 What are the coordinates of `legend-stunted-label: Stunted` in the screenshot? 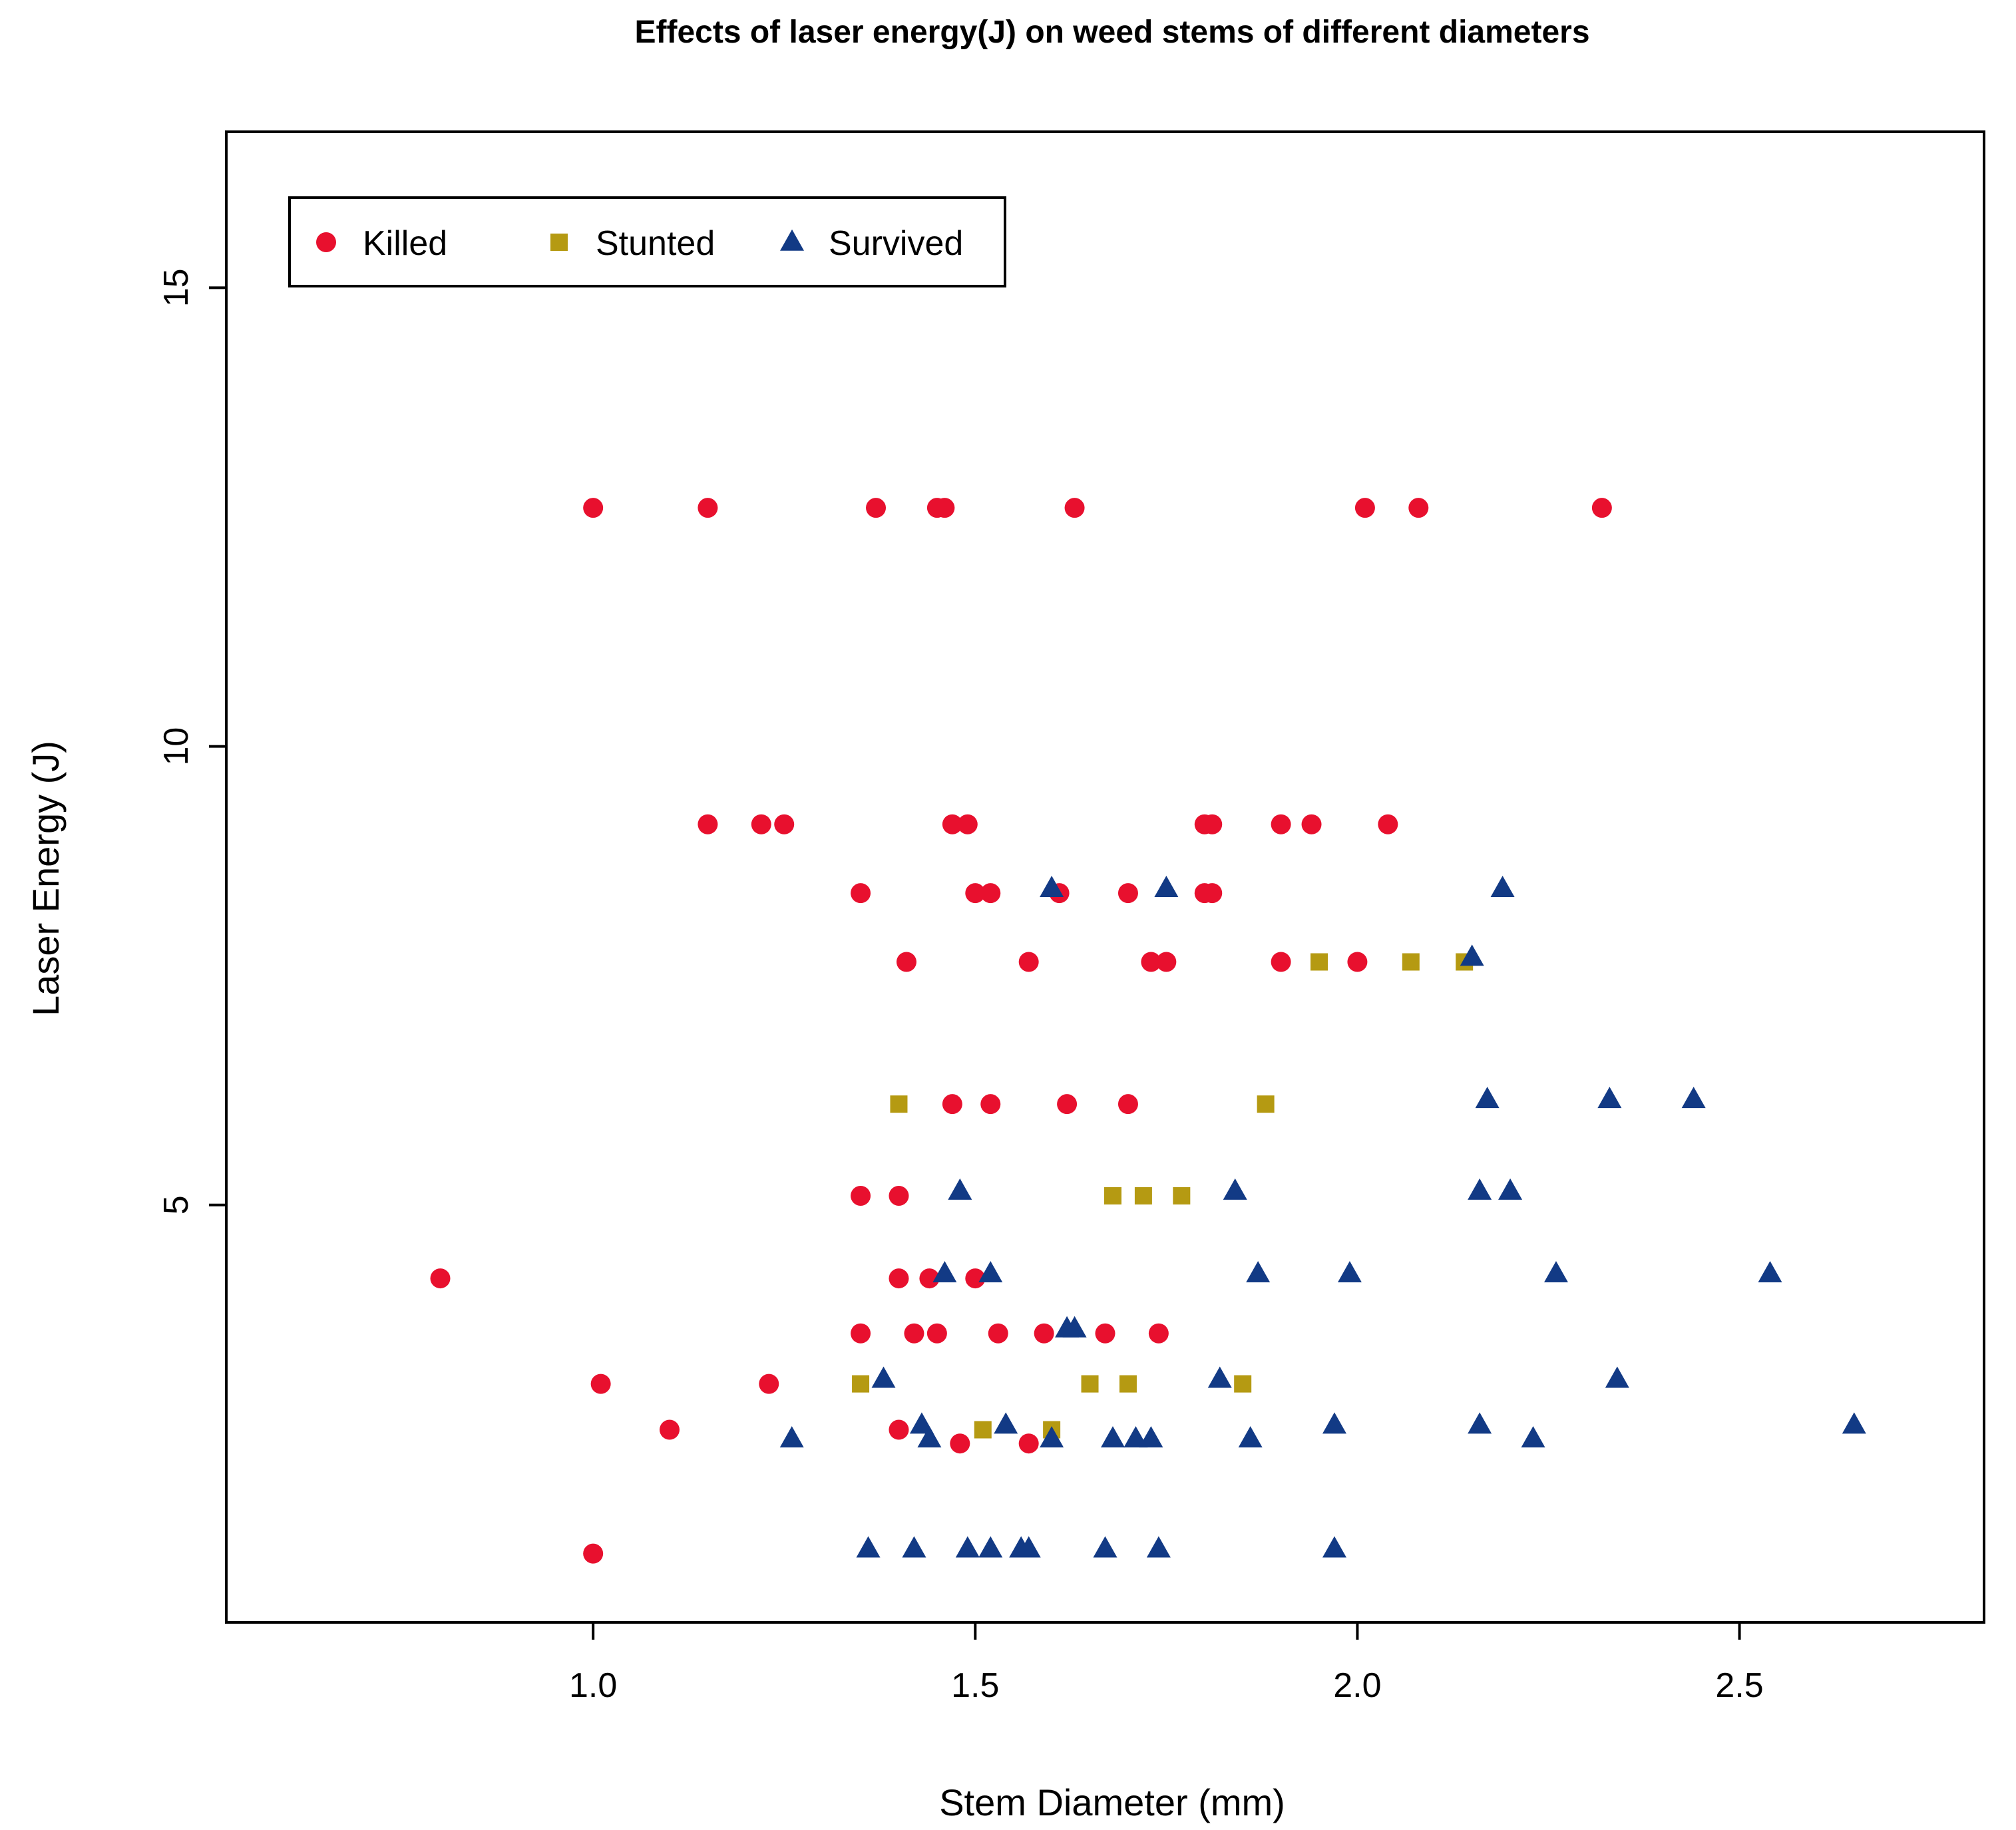 It's located at (655, 243).